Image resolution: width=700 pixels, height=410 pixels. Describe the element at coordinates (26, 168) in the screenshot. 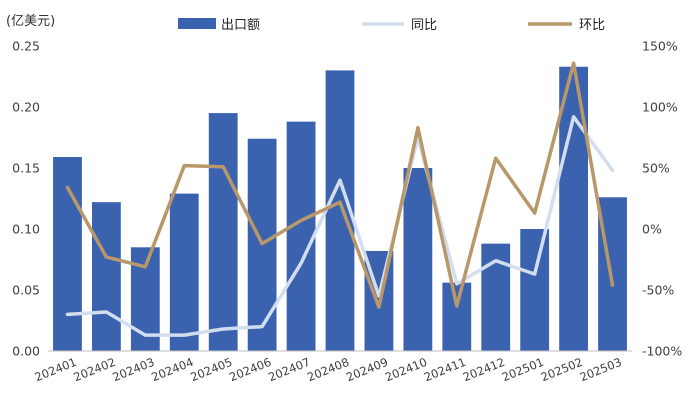

I see `left-axis-tick-label: 0.15` at that location.